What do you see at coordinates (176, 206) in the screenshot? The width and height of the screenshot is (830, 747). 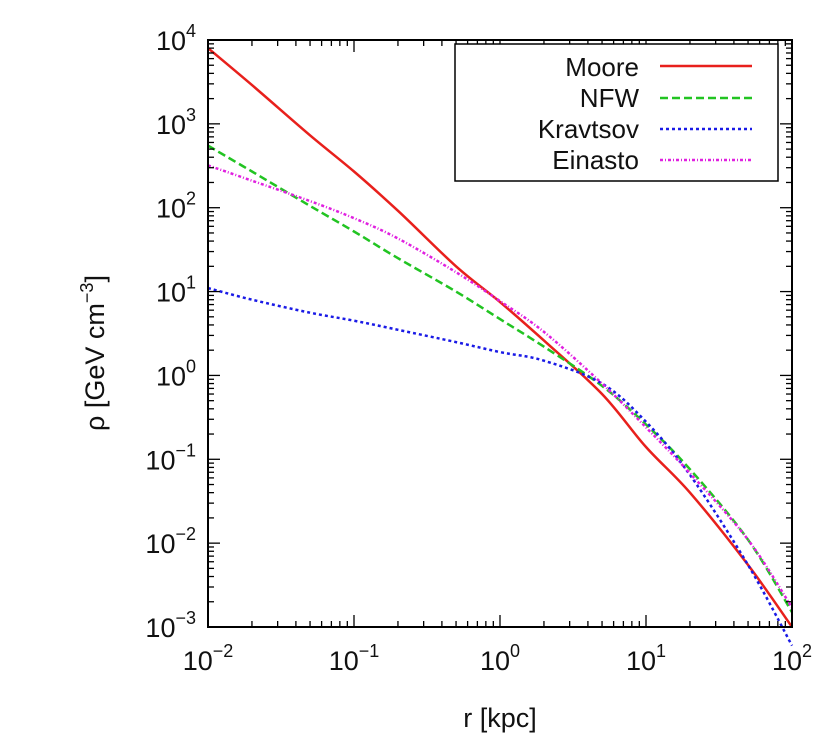 I see `y-tick-label: 10²` at bounding box center [176, 206].